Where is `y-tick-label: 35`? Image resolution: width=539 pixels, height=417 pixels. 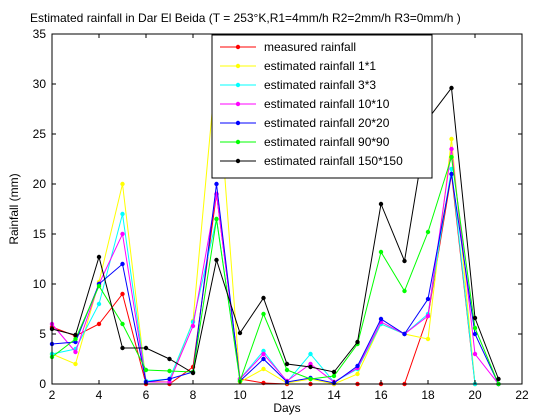
y-tick-label: 35 is located at coordinates (40, 34).